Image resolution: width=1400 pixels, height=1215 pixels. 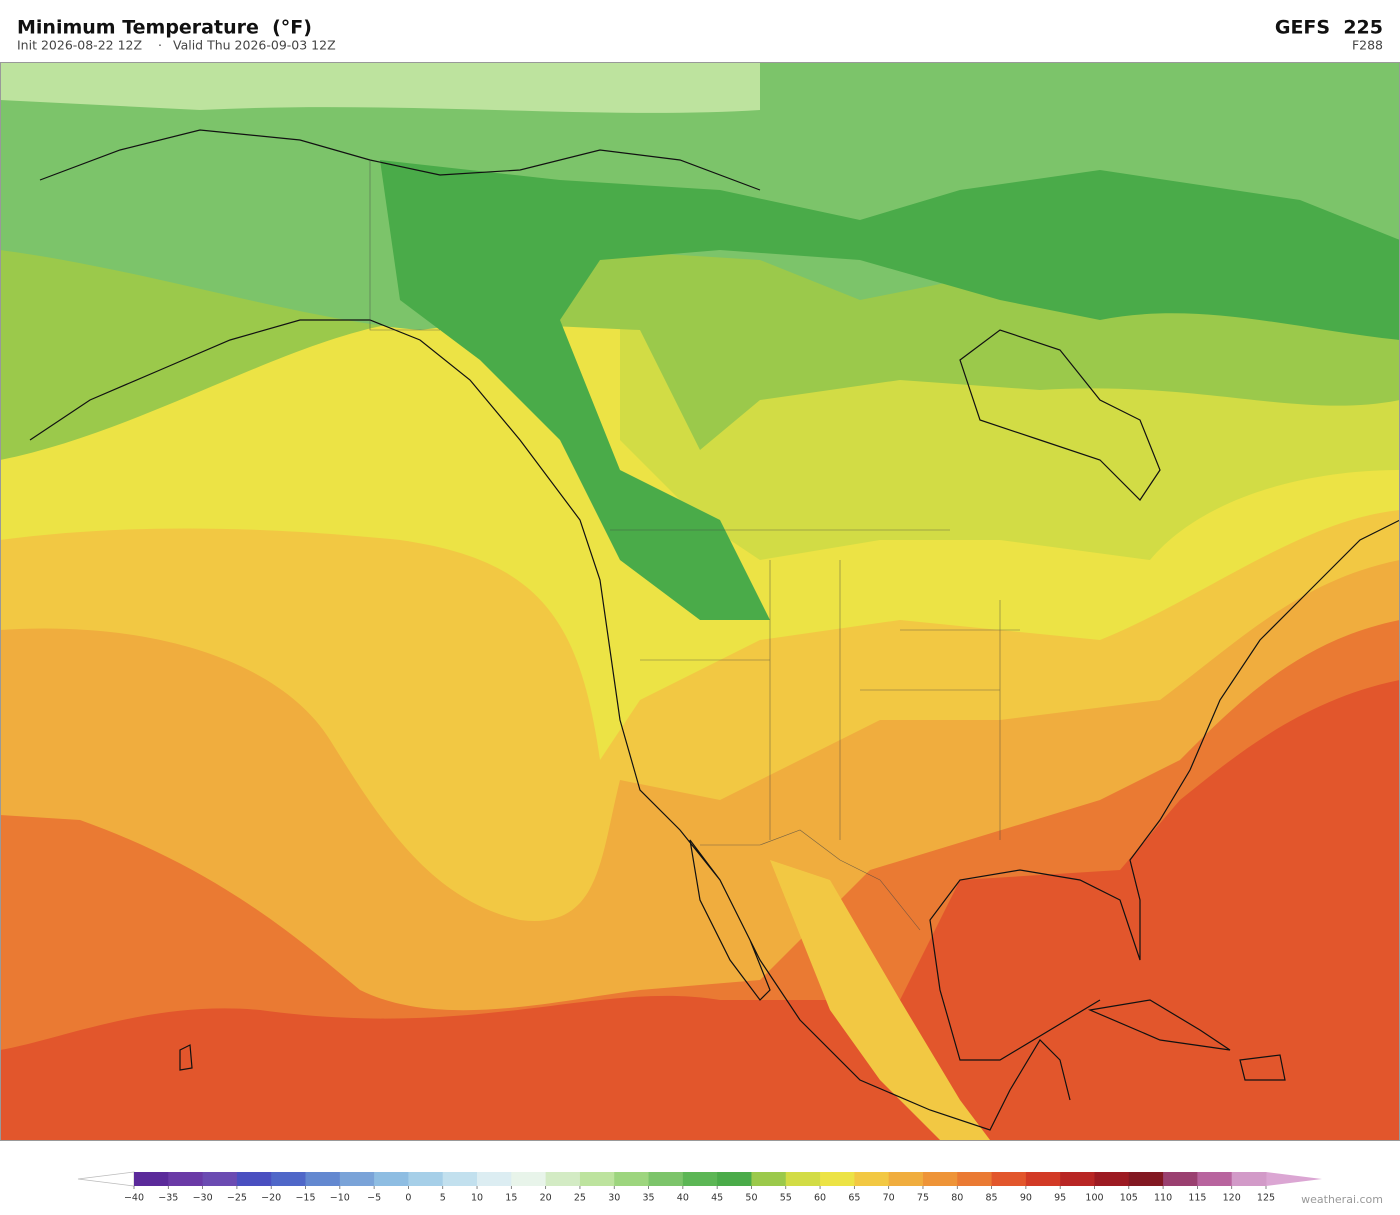 What do you see at coordinates (820, 1198) in the screenshot?
I see `colorbar-tick-label: 60` at bounding box center [820, 1198].